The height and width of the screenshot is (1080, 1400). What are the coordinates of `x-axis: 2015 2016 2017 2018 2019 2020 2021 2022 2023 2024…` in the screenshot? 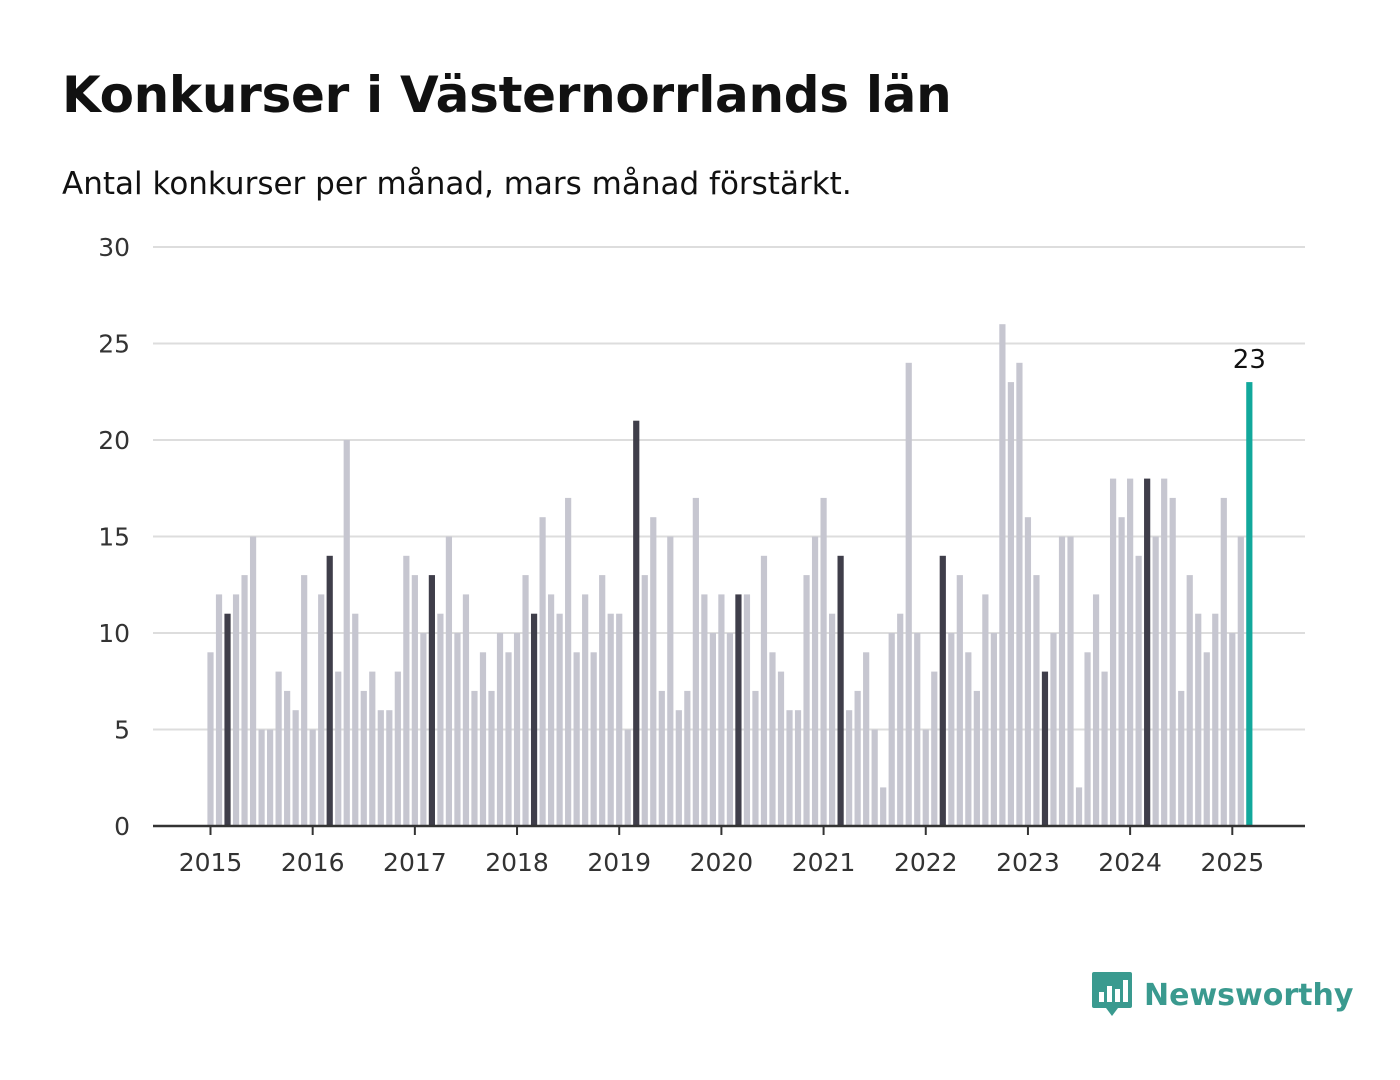 It's located at (729, 850).